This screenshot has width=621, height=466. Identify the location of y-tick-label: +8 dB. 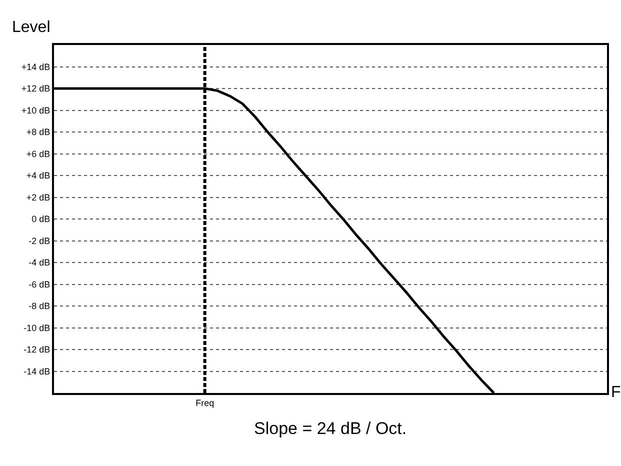
(38, 132).